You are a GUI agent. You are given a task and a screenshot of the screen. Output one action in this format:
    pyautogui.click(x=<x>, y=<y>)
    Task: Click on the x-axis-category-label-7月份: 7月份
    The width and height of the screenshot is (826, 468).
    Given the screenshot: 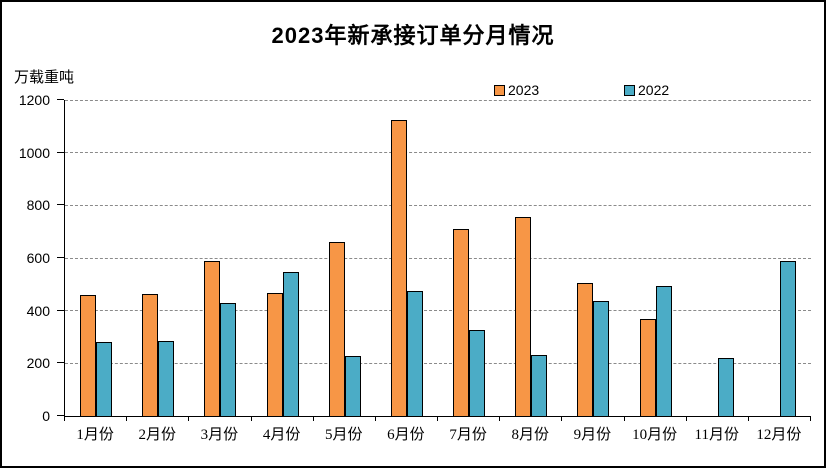 What is the action you would take?
    pyautogui.click(x=468, y=435)
    